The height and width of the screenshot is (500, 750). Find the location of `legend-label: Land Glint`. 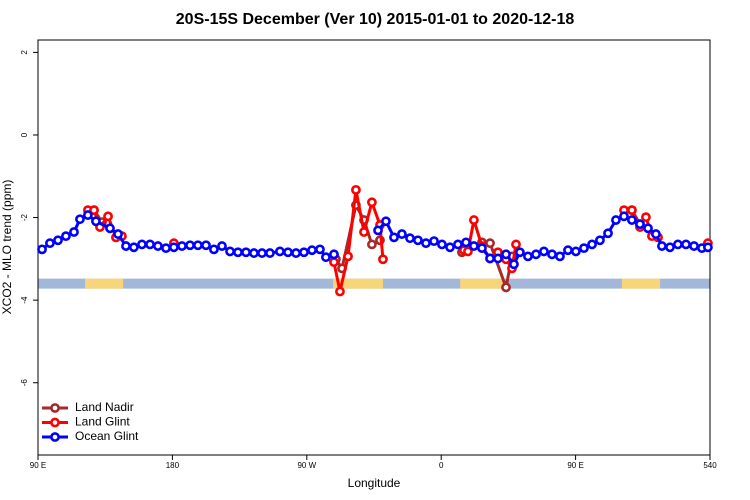

legend-label: Land Glint is located at coordinates (102, 422).